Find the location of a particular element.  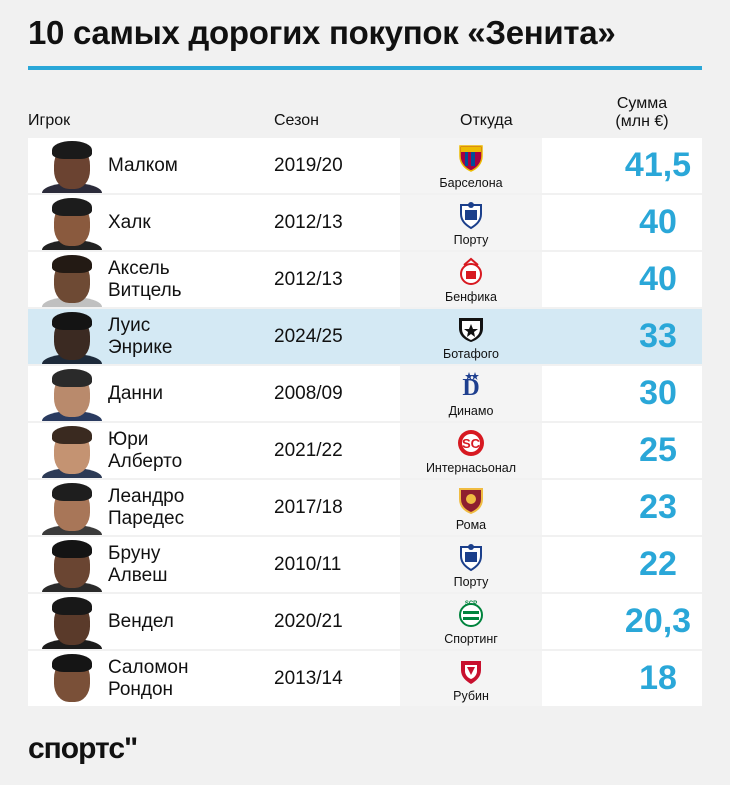

player-name: Данни is located at coordinates (136, 393).